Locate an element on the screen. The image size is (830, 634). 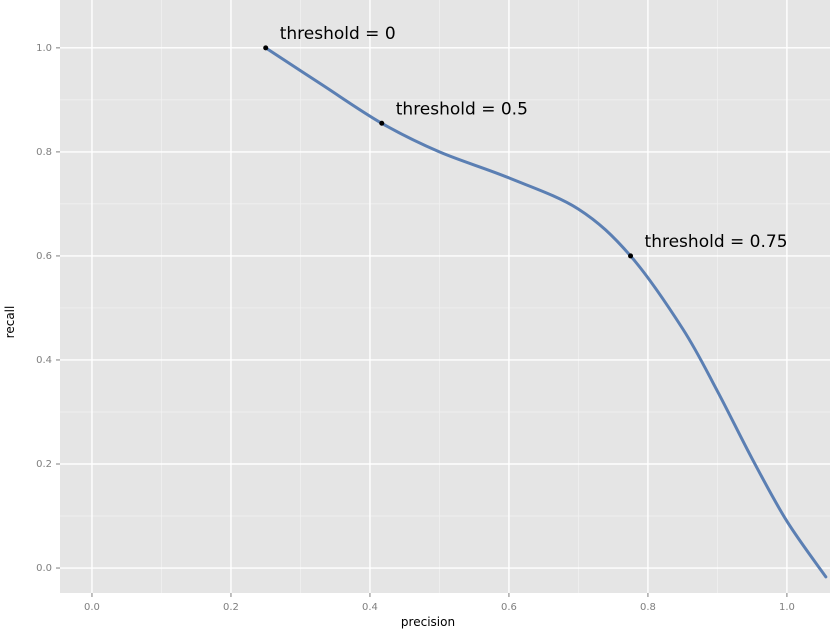
y-tick-label: 0.8 is located at coordinates (44, 152).